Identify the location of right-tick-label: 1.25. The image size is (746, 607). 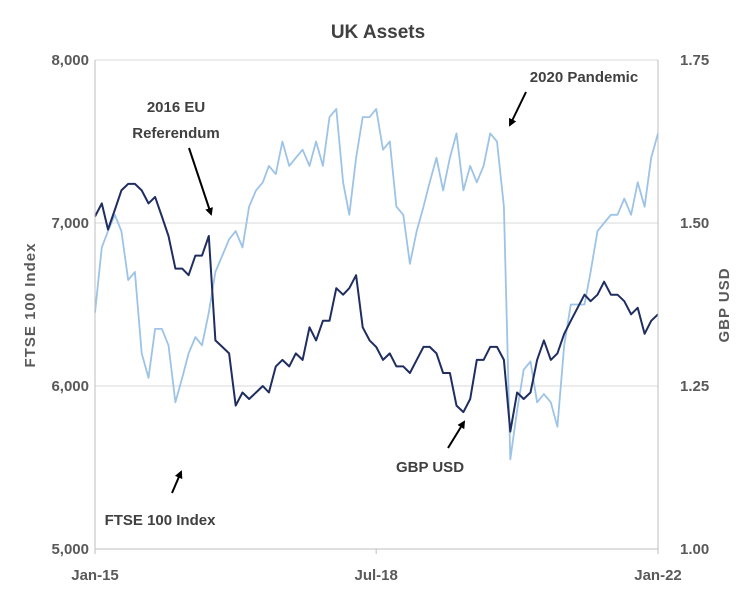
(694, 386).